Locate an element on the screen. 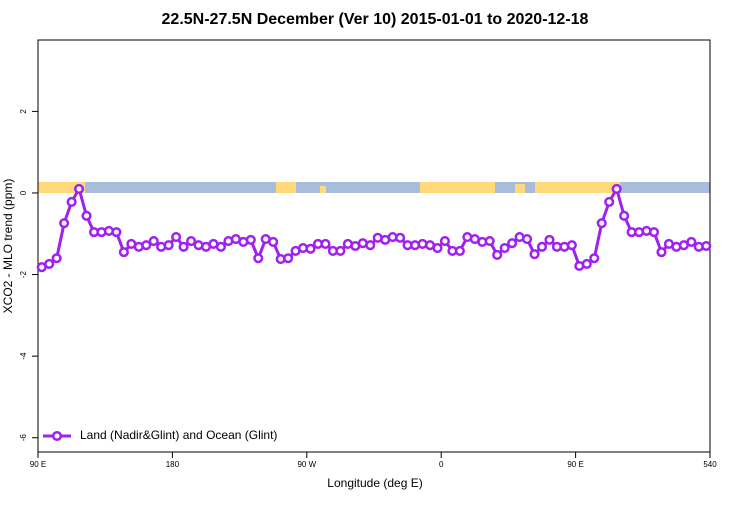 This screenshot has height=505, width=750. legend-label: Land (Nadir&Glint) and Ocean (Glint) is located at coordinates (178, 435).